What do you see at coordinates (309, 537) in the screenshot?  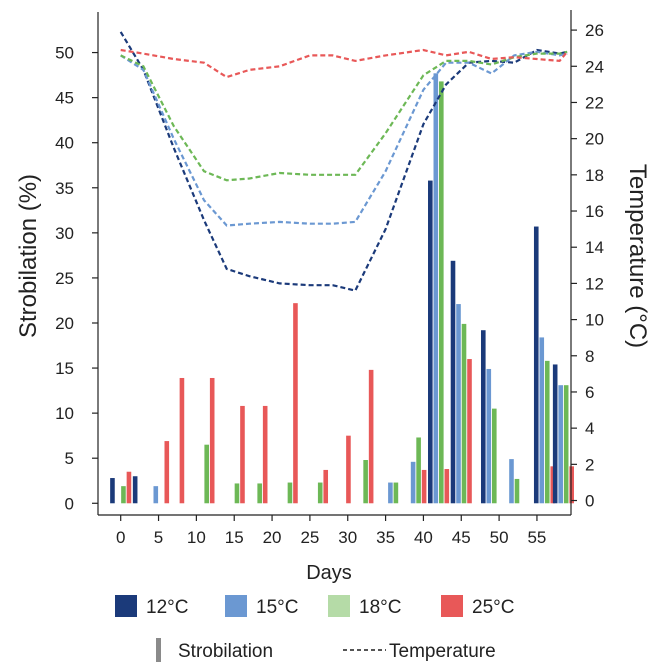 I see `x-tick-label: 25` at bounding box center [309, 537].